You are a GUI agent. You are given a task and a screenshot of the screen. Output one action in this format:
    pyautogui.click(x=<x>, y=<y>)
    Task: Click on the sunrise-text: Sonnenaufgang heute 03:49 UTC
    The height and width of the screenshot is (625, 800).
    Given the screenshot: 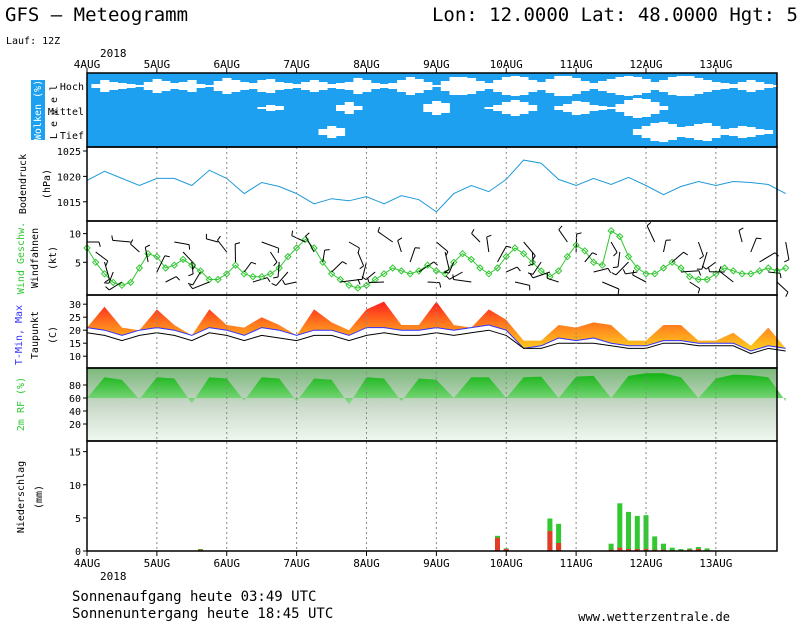 What is the action you would take?
    pyautogui.click(x=194, y=597)
    